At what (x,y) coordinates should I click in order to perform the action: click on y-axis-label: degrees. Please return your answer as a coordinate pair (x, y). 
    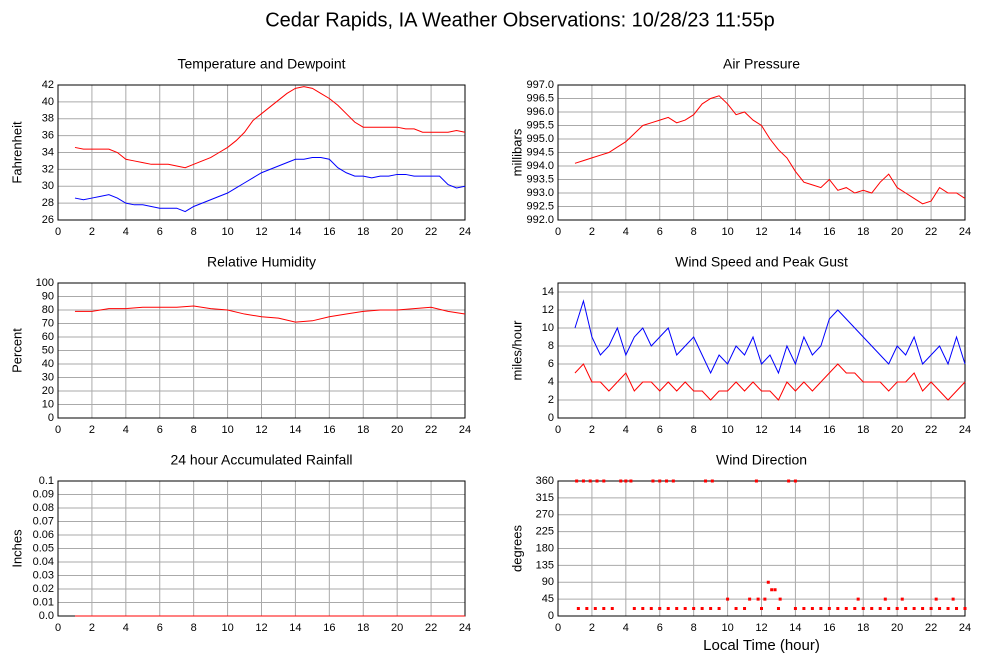
    Looking at the image, I should click on (516, 548).